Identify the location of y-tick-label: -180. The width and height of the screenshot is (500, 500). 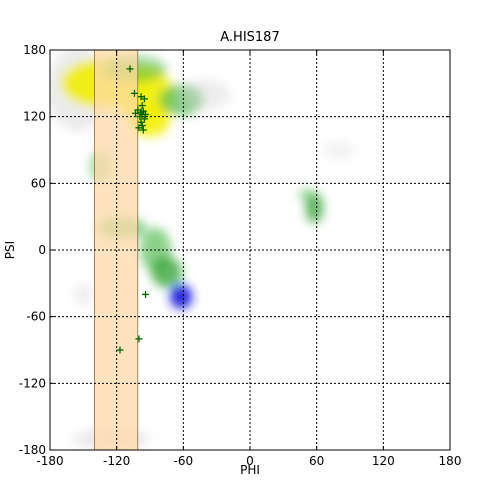
(32, 450).